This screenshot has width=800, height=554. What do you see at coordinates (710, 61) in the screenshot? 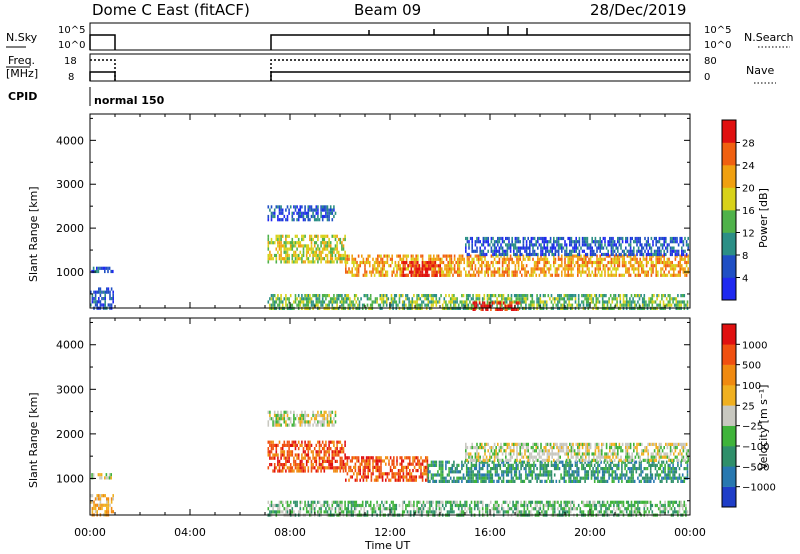
I see `nave-top-tick: 80` at bounding box center [710, 61].